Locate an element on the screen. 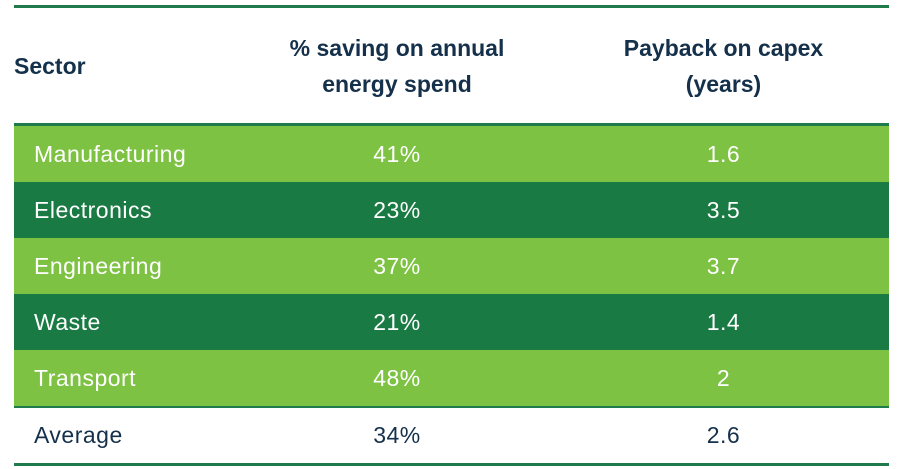  table-row: Transport 48% 2 is located at coordinates (451, 378).